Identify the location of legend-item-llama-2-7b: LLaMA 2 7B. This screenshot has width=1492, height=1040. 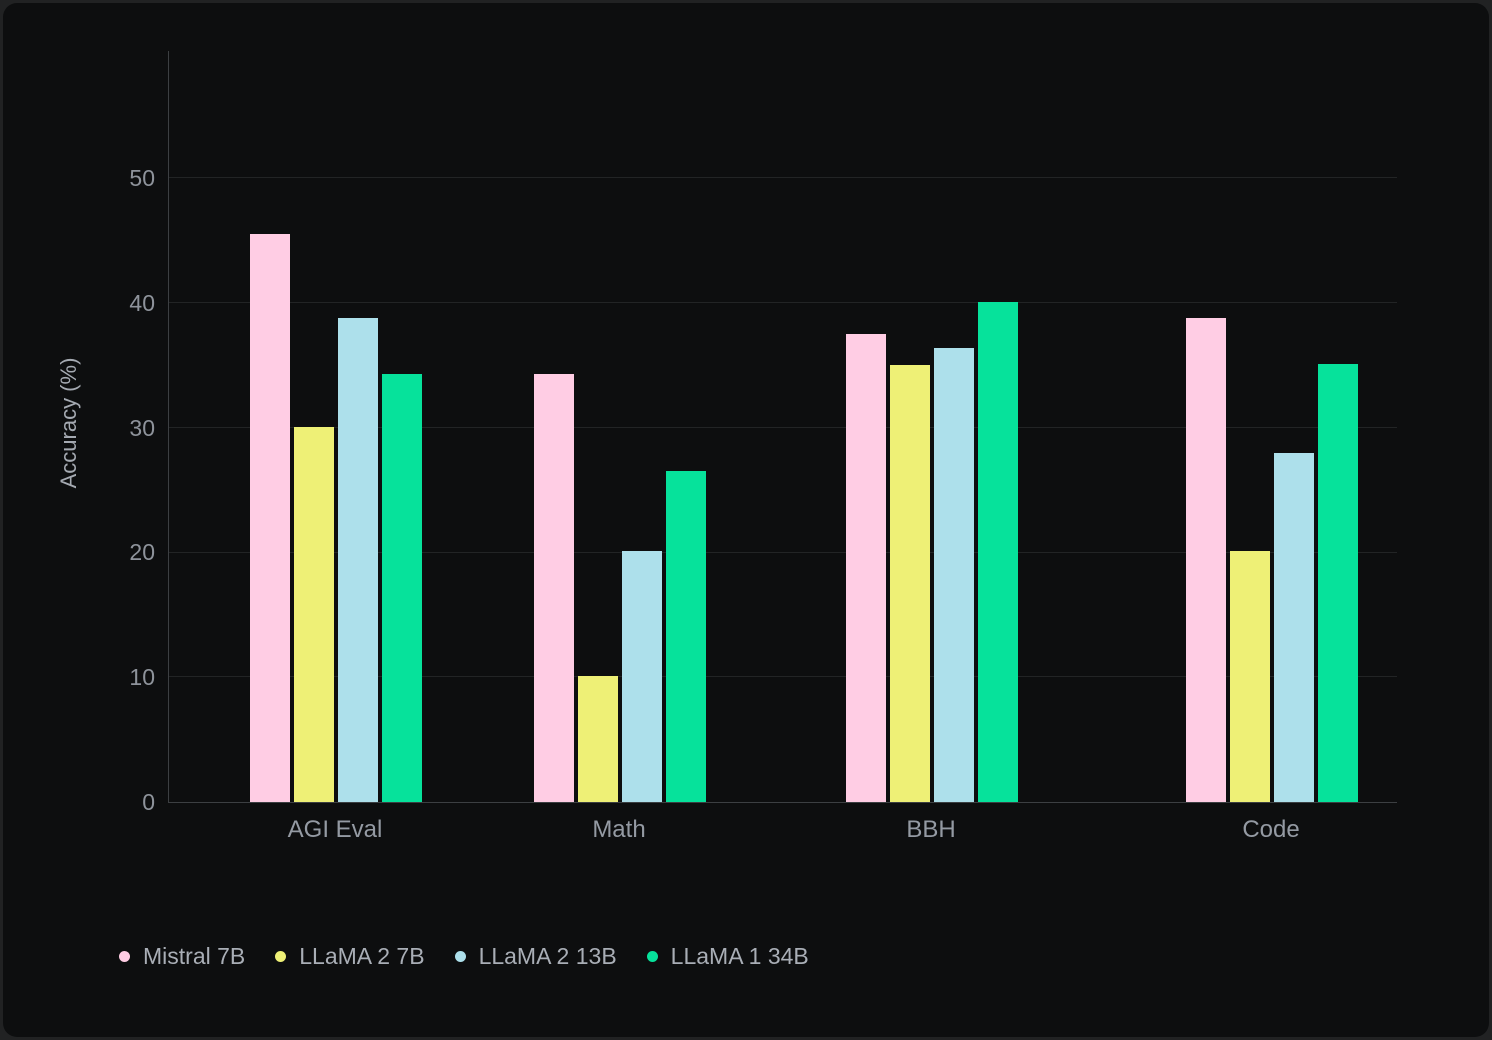
(350, 956).